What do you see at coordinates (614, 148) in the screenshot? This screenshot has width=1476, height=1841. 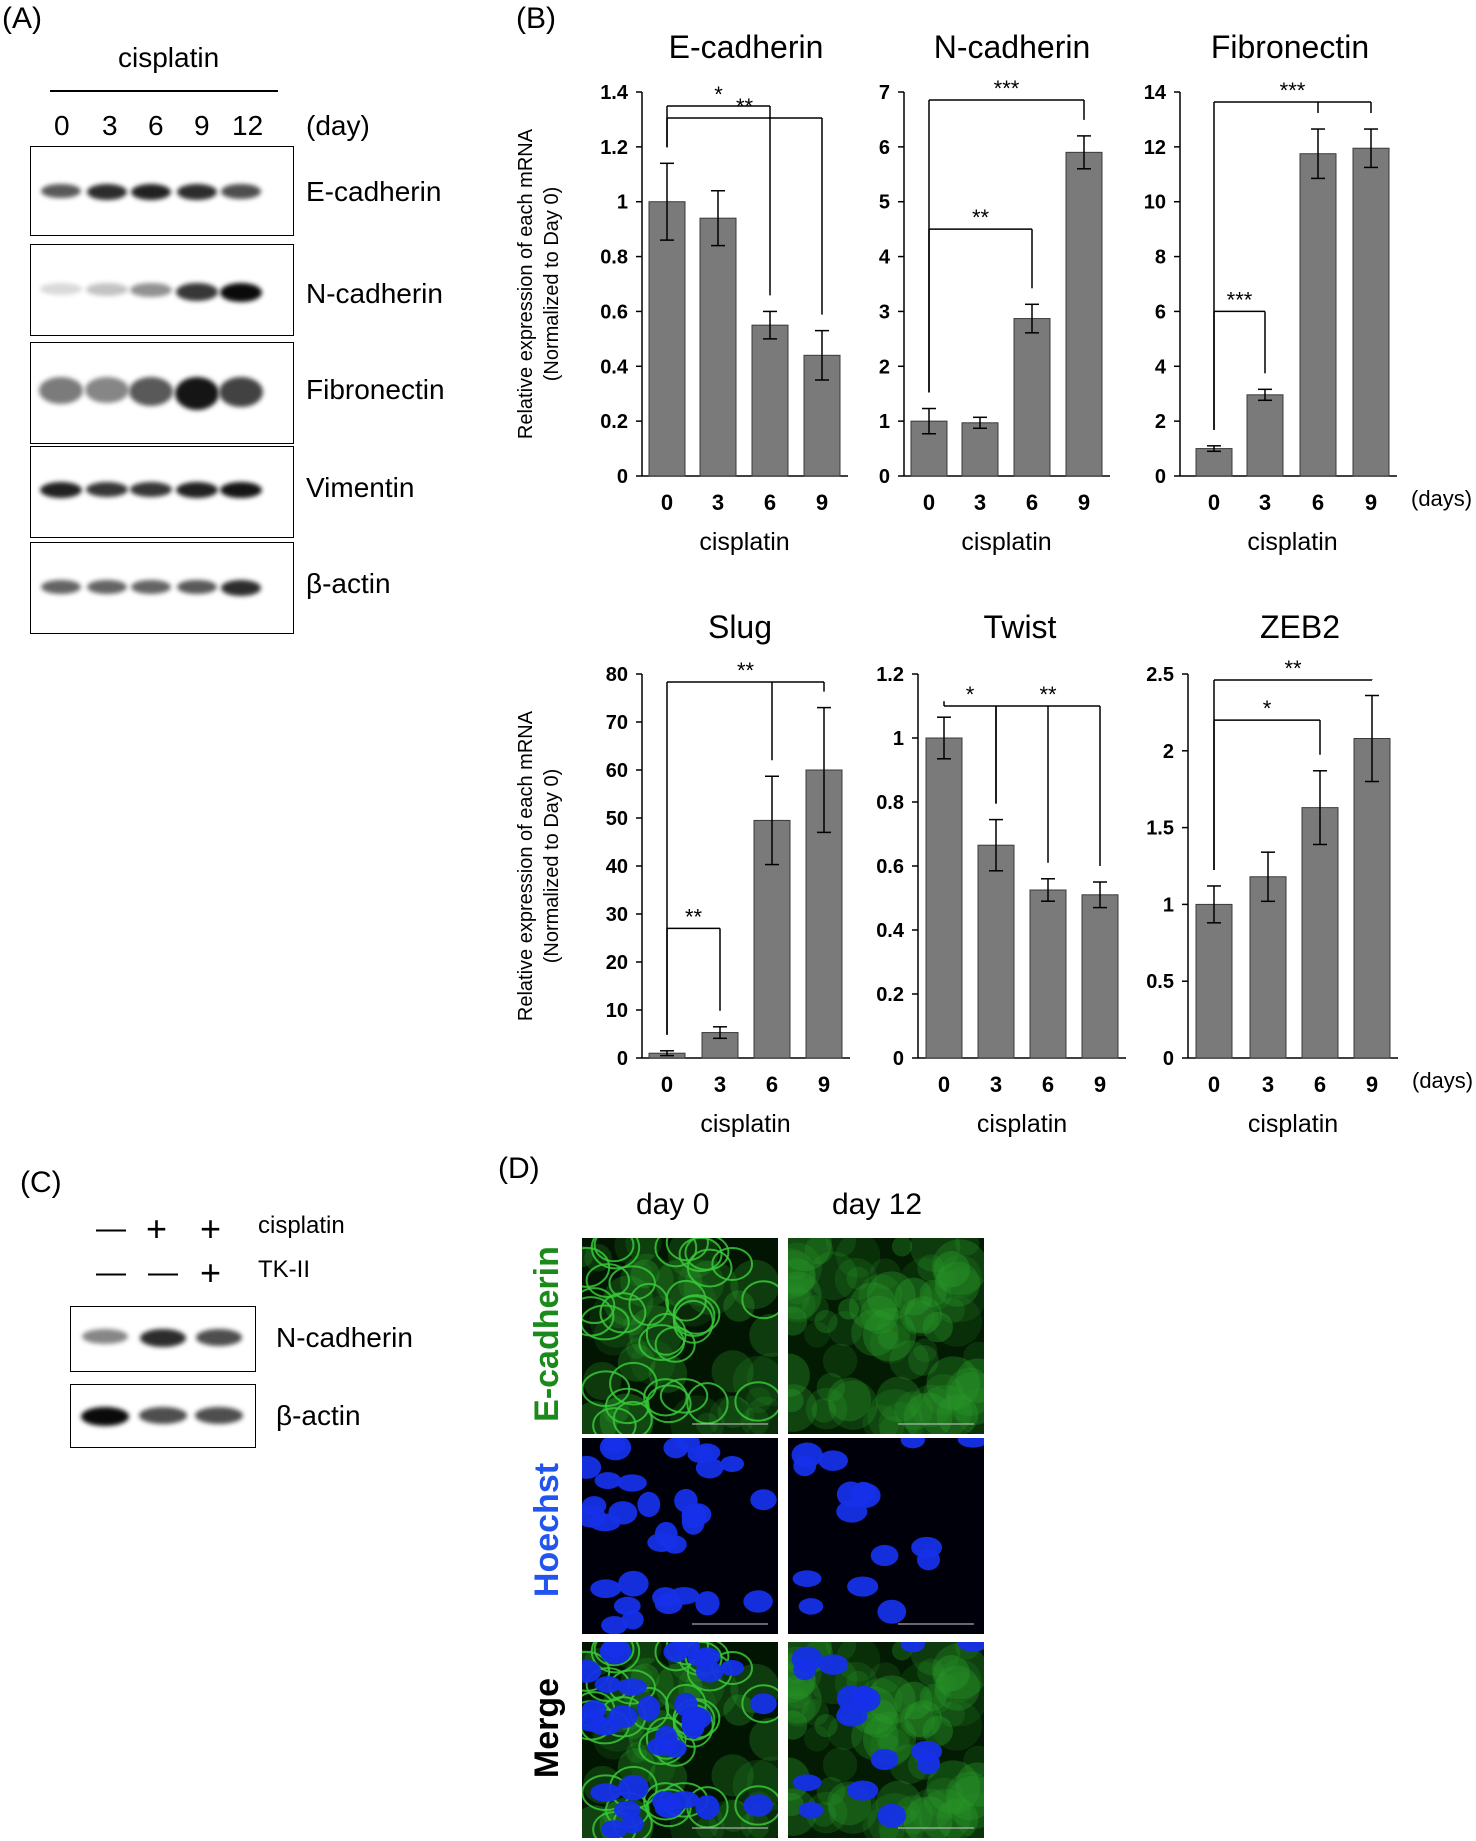 I see `y-tick-label: 1.2` at bounding box center [614, 148].